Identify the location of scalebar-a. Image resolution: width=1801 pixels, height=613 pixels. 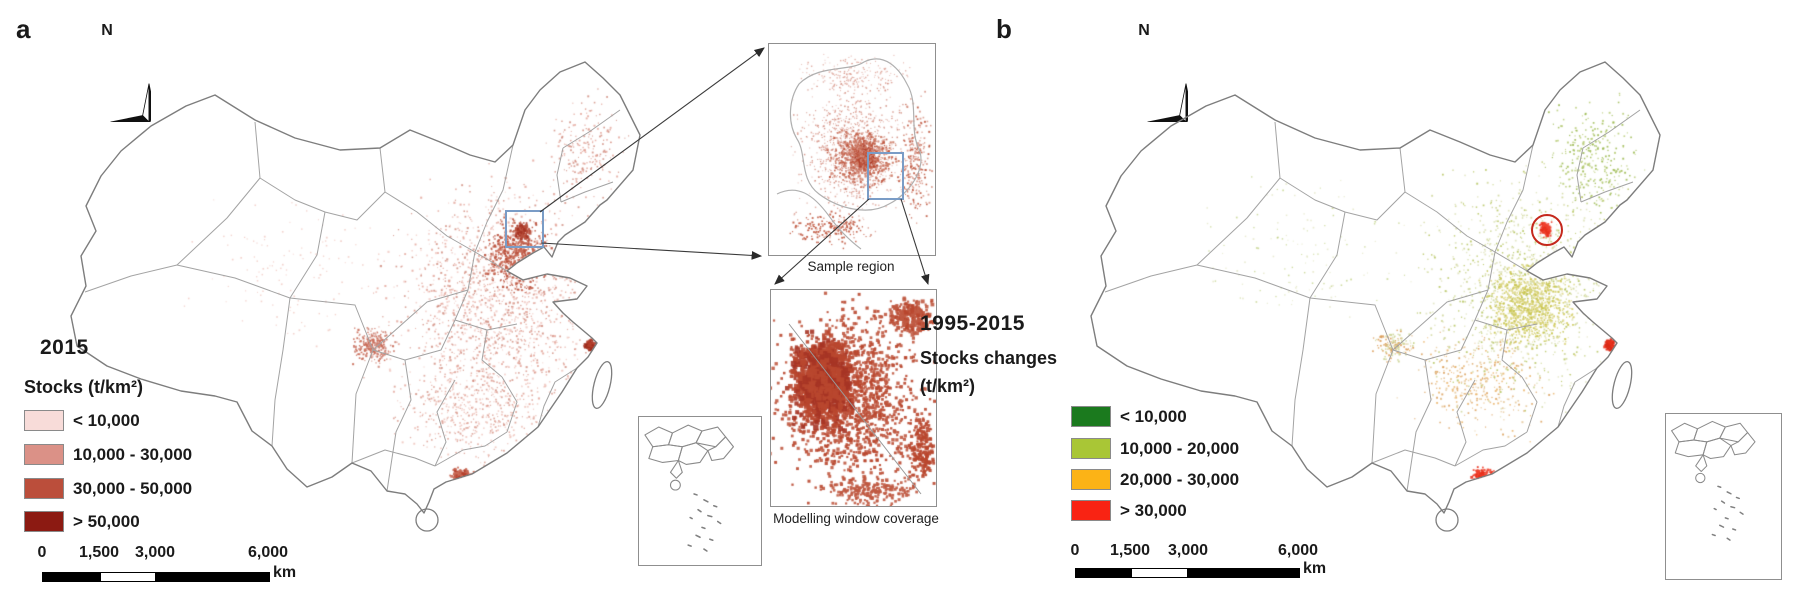
(156, 577).